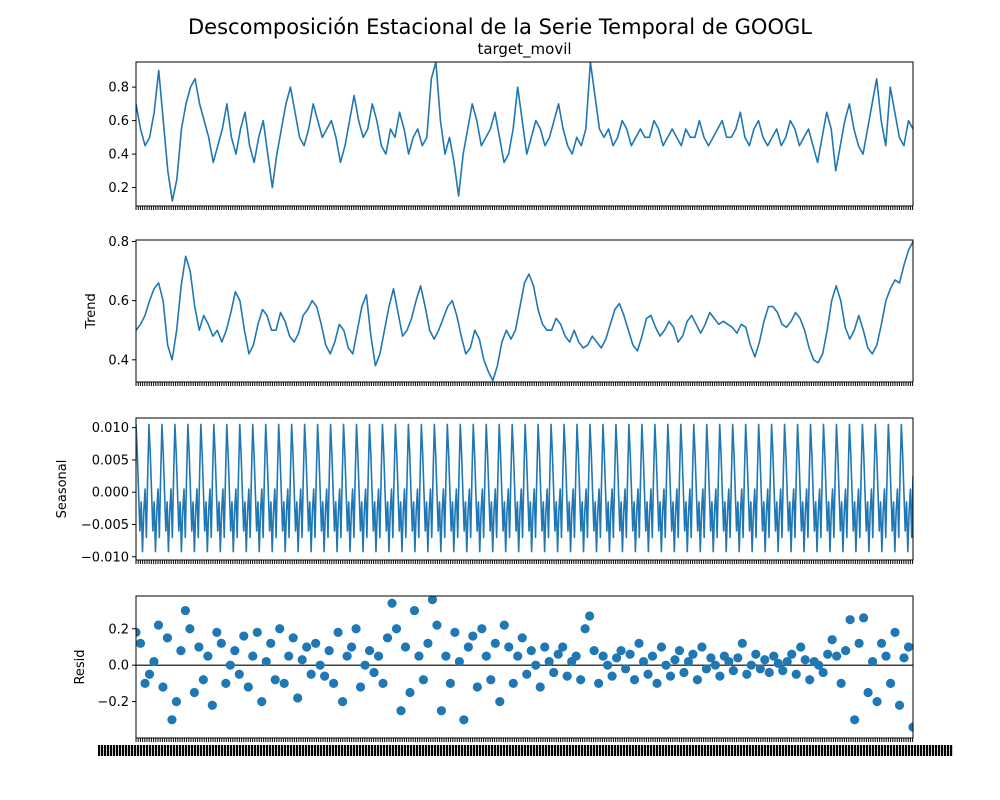 The height and width of the screenshot is (800, 1000). I want to click on y-tick-label: 0.8, so click(118, 88).